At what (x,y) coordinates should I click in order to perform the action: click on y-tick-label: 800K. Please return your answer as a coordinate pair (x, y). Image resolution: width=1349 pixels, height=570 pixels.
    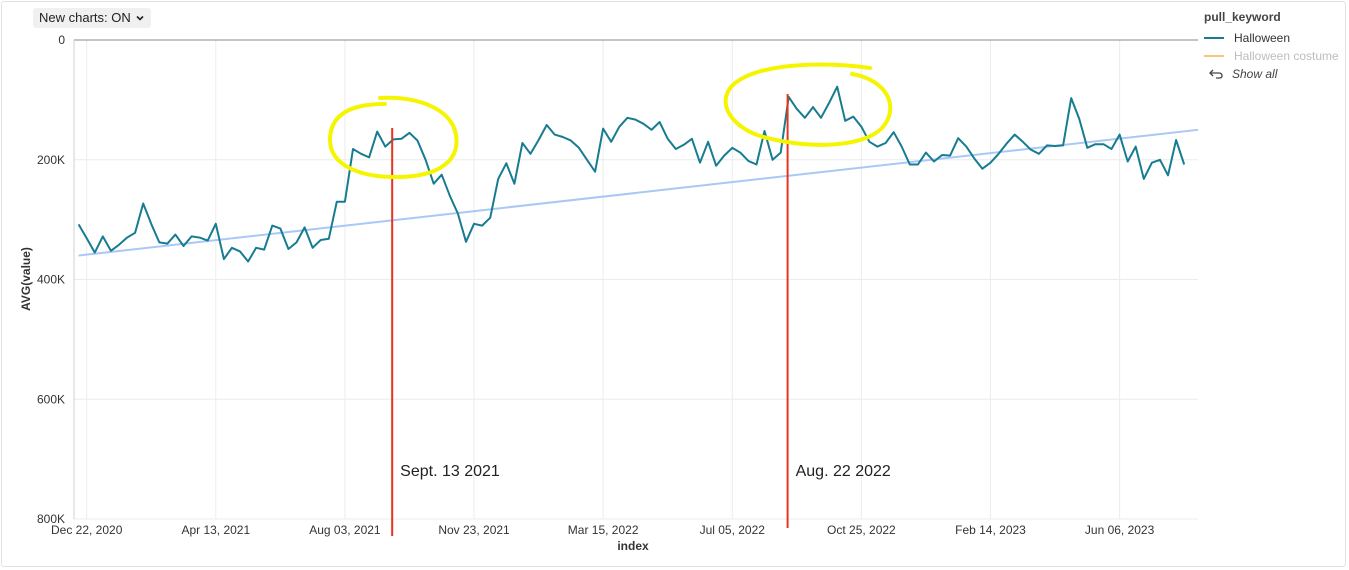
    Looking at the image, I should click on (51, 519).